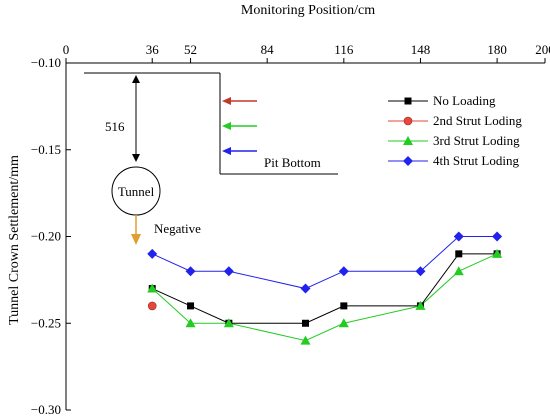 Image resolution: width=550 pixels, height=419 pixels. What do you see at coordinates (46, 409) in the screenshot?
I see `y-tick-label: −0.30` at bounding box center [46, 409].